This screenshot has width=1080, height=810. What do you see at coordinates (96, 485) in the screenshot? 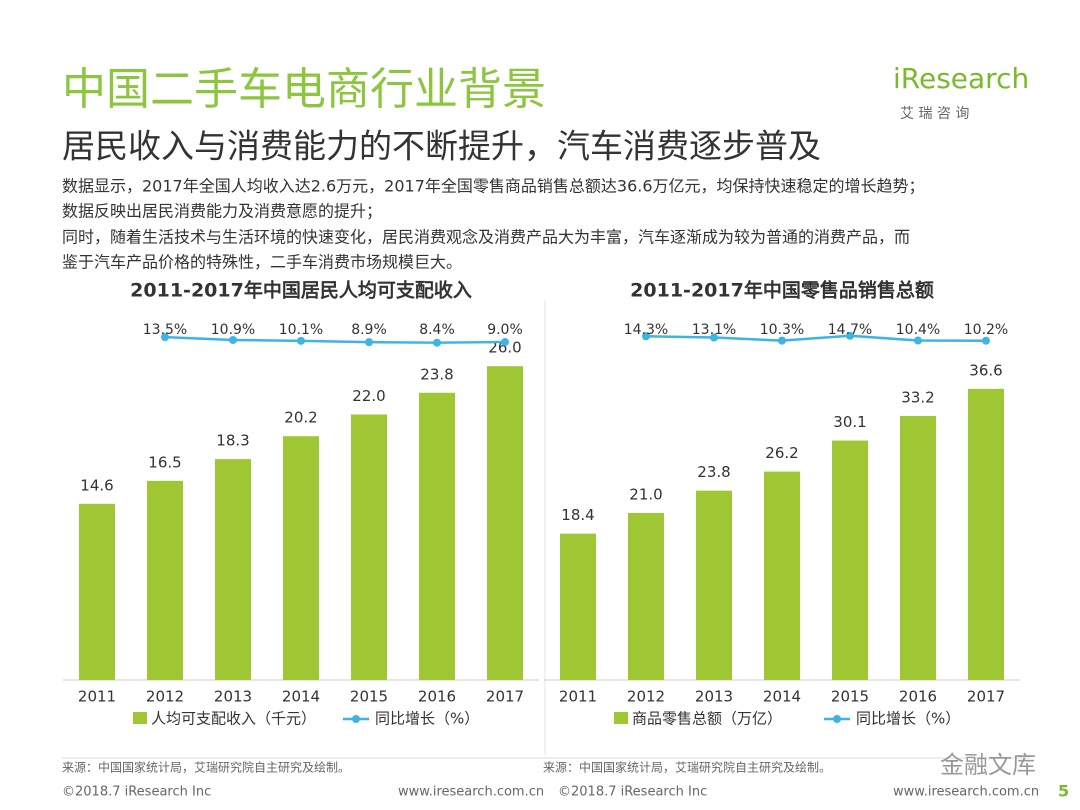
I see `bar-label: 14.6` at bounding box center [96, 485].